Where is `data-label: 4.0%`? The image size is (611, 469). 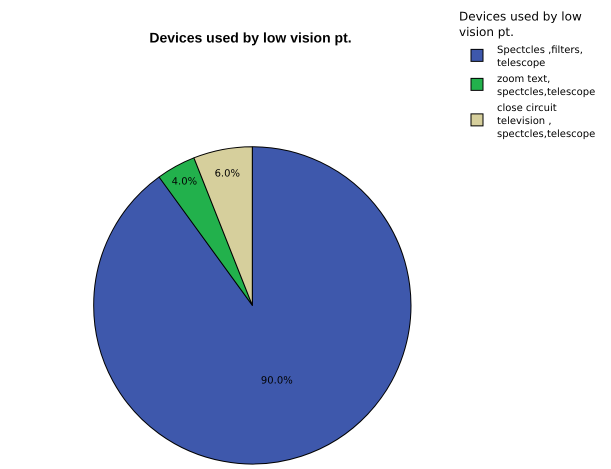
data-label: 4.0% is located at coordinates (185, 182).